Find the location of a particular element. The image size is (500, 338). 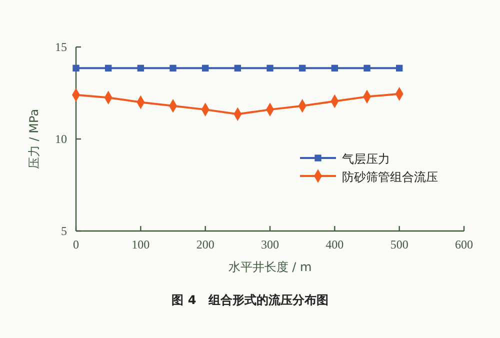

legend-label: 气层压力 is located at coordinates (366, 159).